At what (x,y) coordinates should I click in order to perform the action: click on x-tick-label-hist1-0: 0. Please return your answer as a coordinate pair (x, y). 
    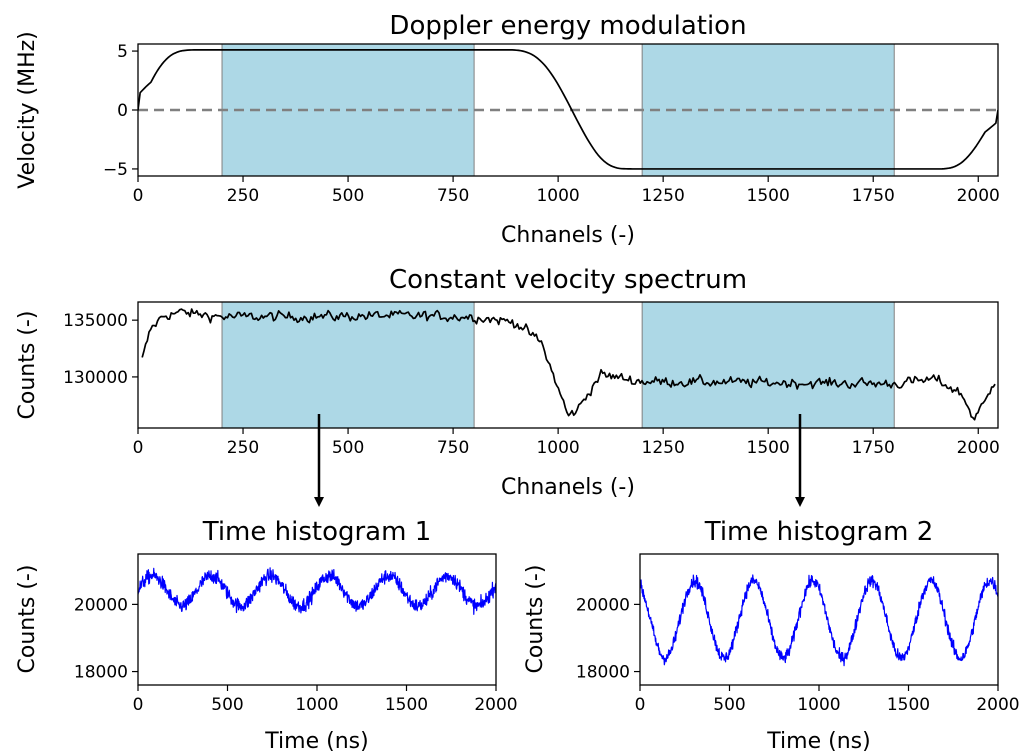
    Looking at the image, I should click on (138, 705).